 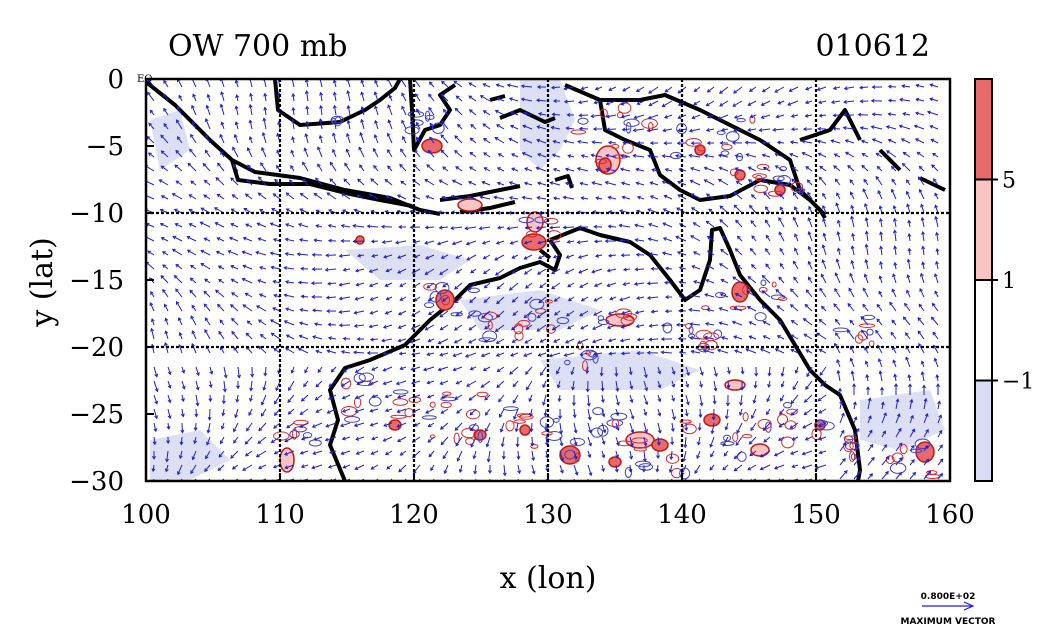 I want to click on contour-negative, so click(x=438, y=128).